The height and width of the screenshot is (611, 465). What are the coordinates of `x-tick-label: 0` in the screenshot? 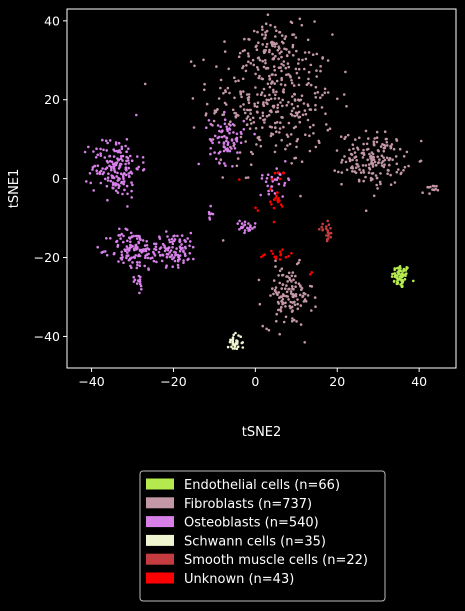 It's located at (255, 381).